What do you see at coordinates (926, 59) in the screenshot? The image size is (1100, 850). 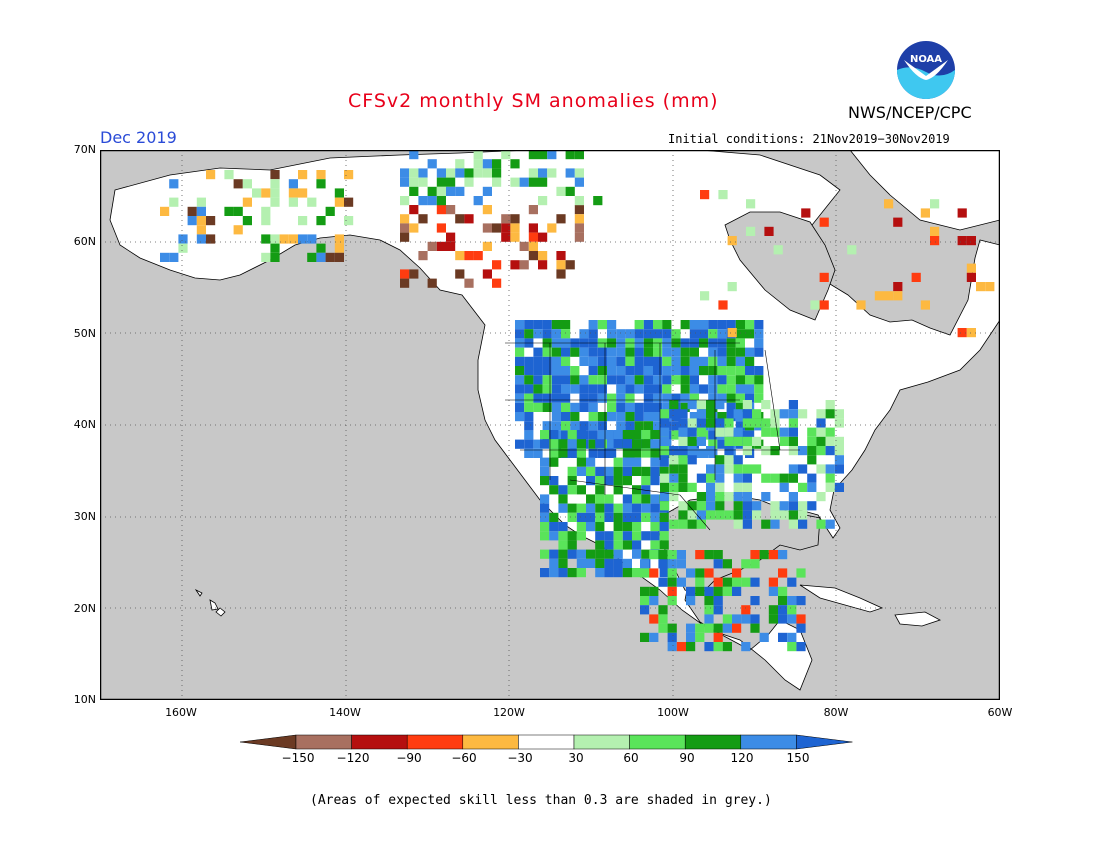 I see `logo-text: NOAA` at bounding box center [926, 59].